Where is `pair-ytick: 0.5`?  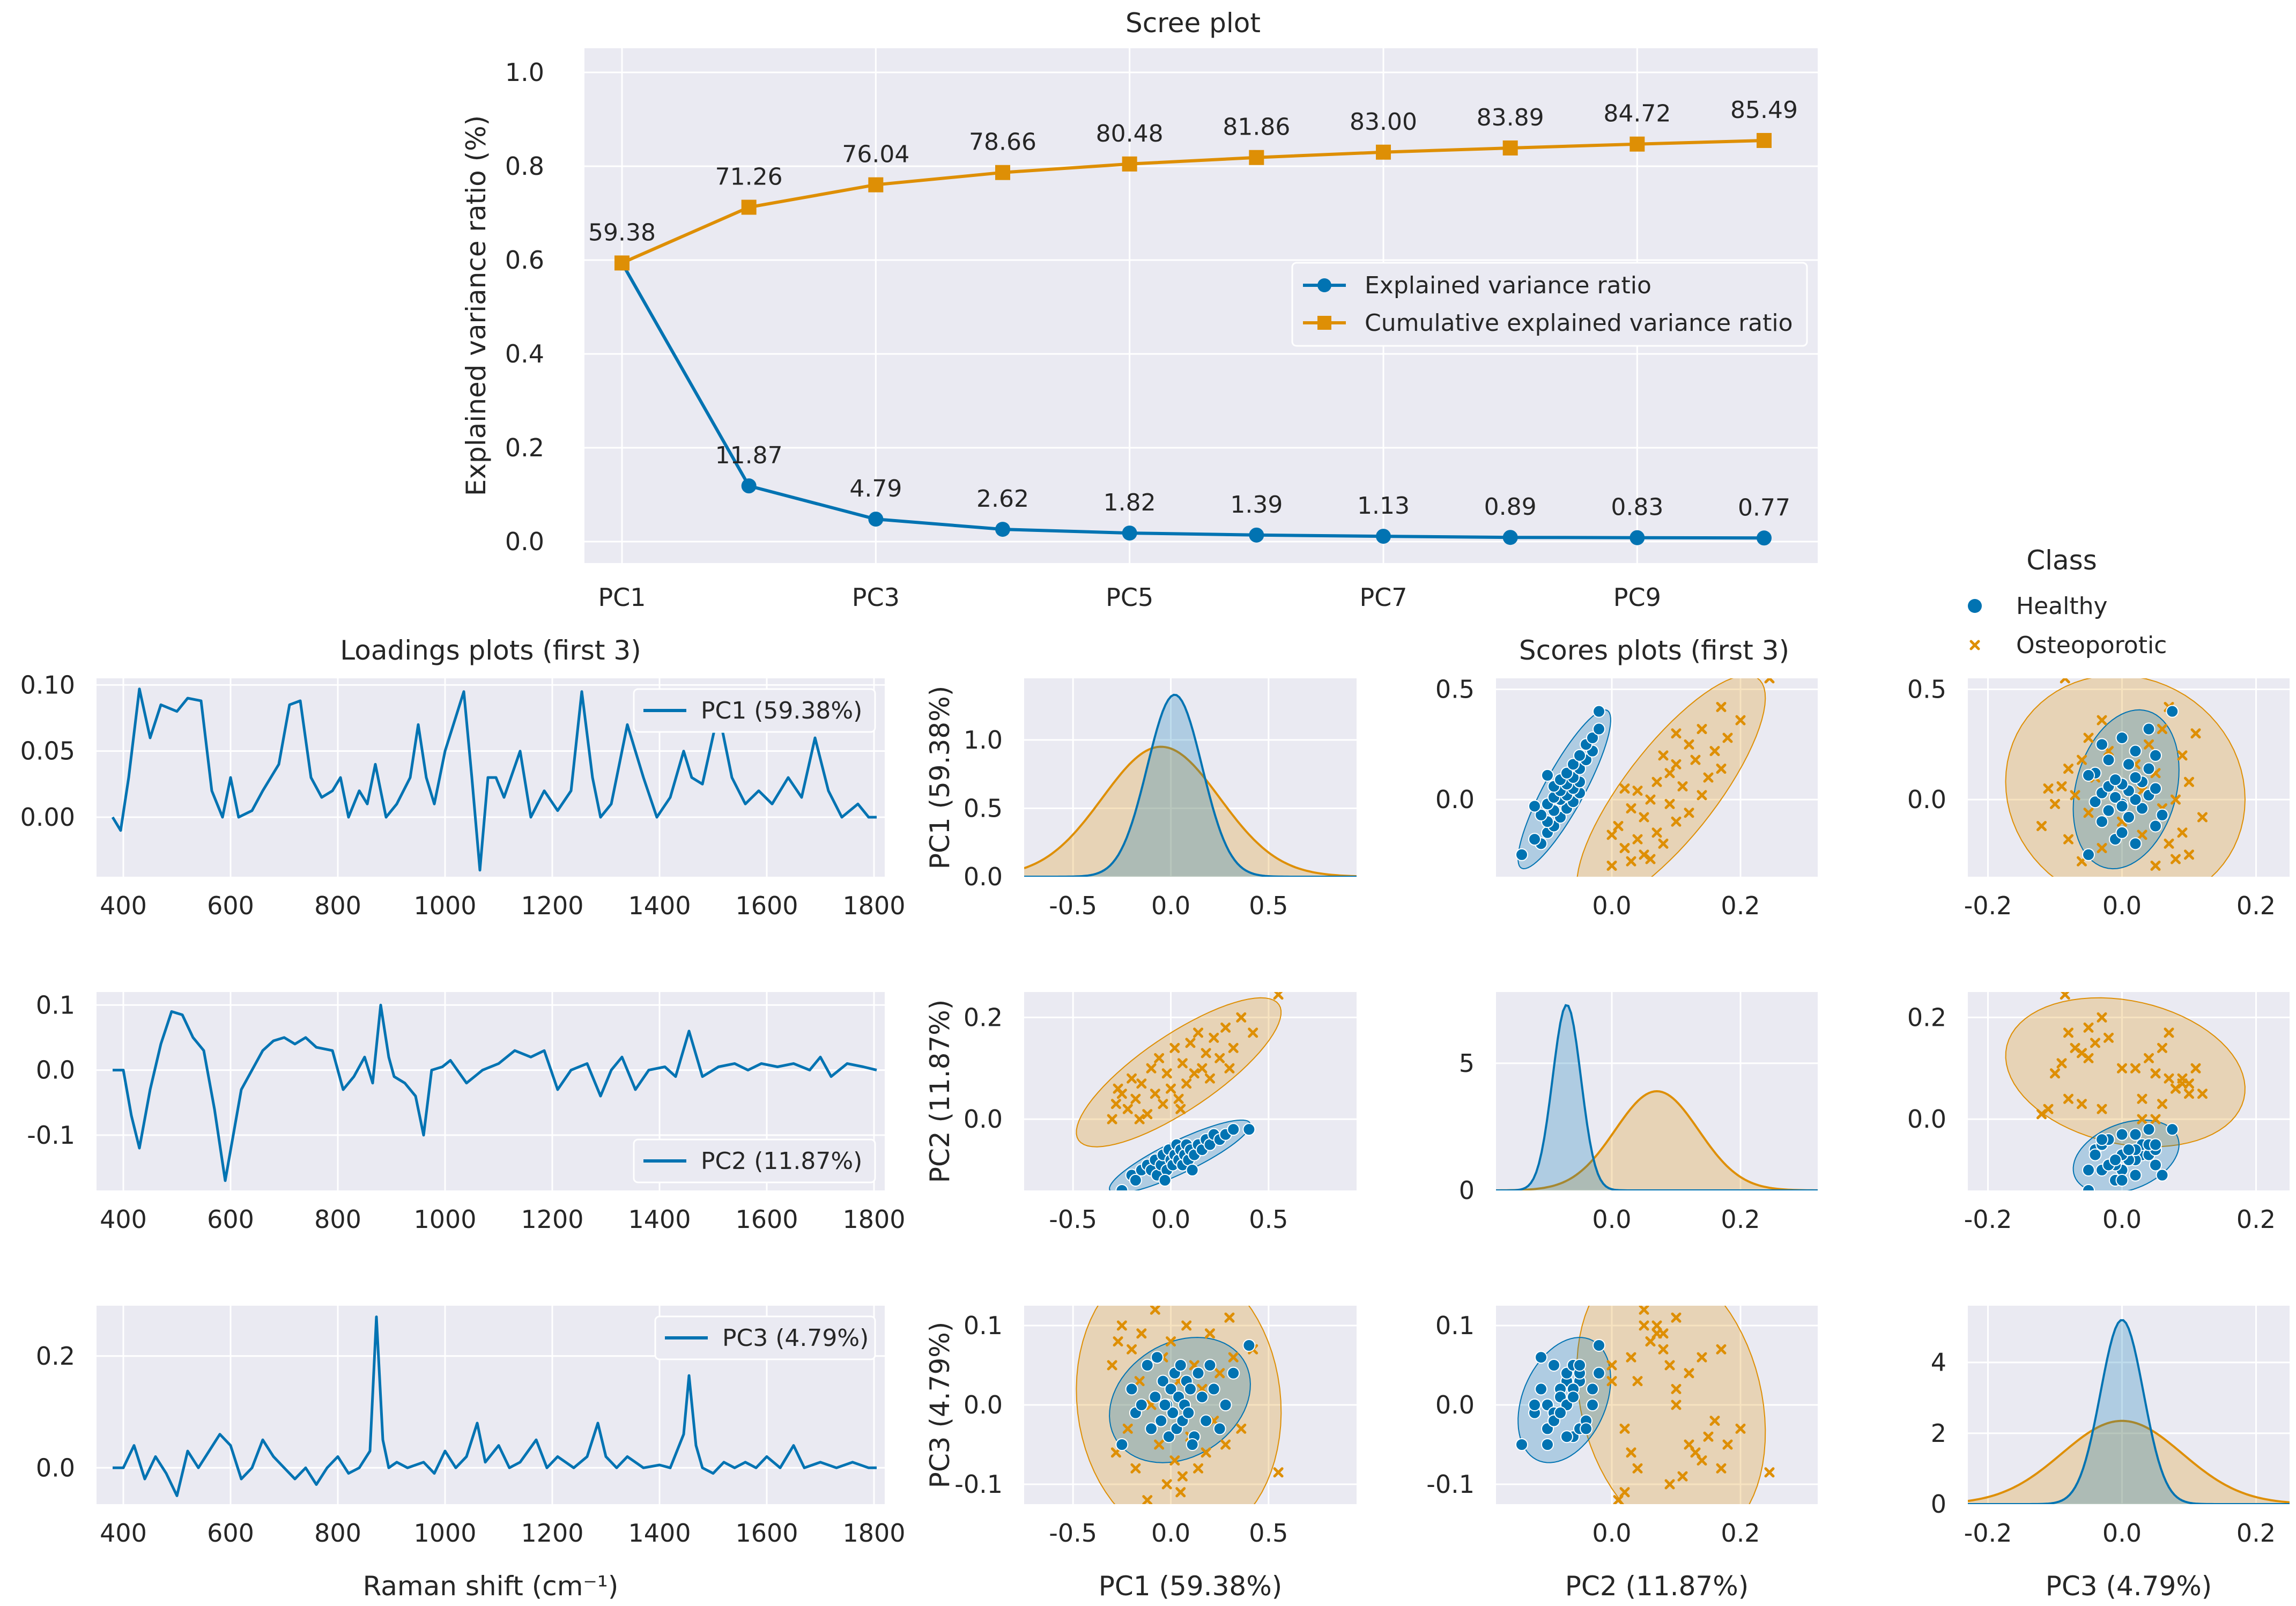 pair-ytick: 0.5 is located at coordinates (1455, 689).